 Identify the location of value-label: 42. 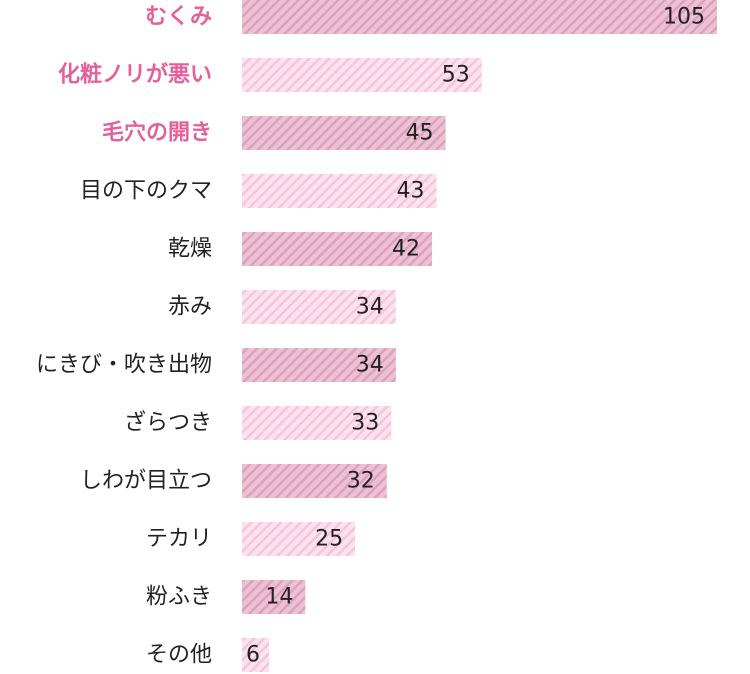
(406, 249).